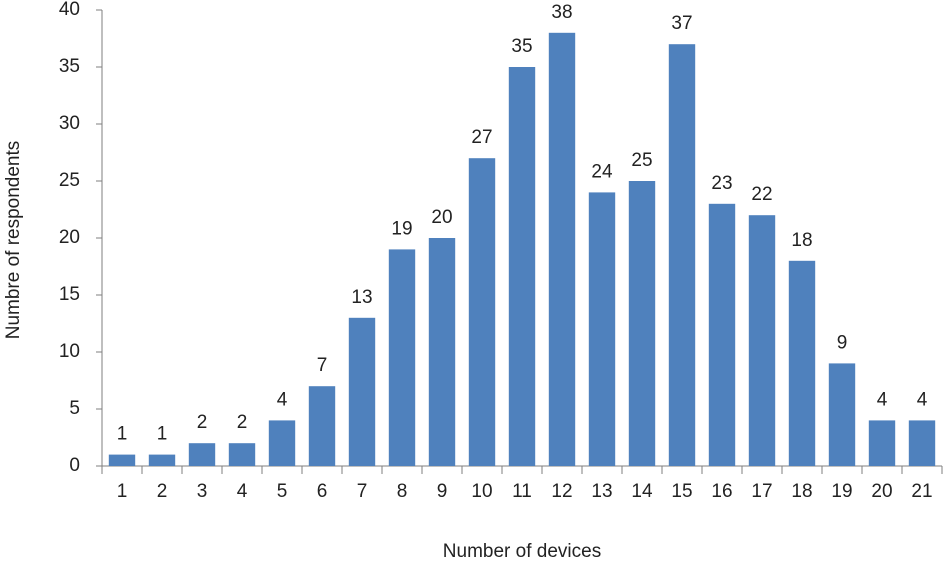 Image resolution: width=943 pixels, height=565 pixels. What do you see at coordinates (841, 491) in the screenshot?
I see `x-tick-label: 19` at bounding box center [841, 491].